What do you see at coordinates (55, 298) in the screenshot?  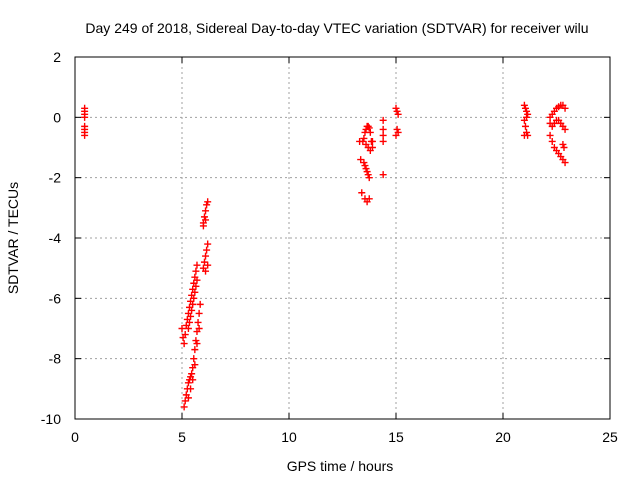 I see `y-tick-label: -6` at bounding box center [55, 298].